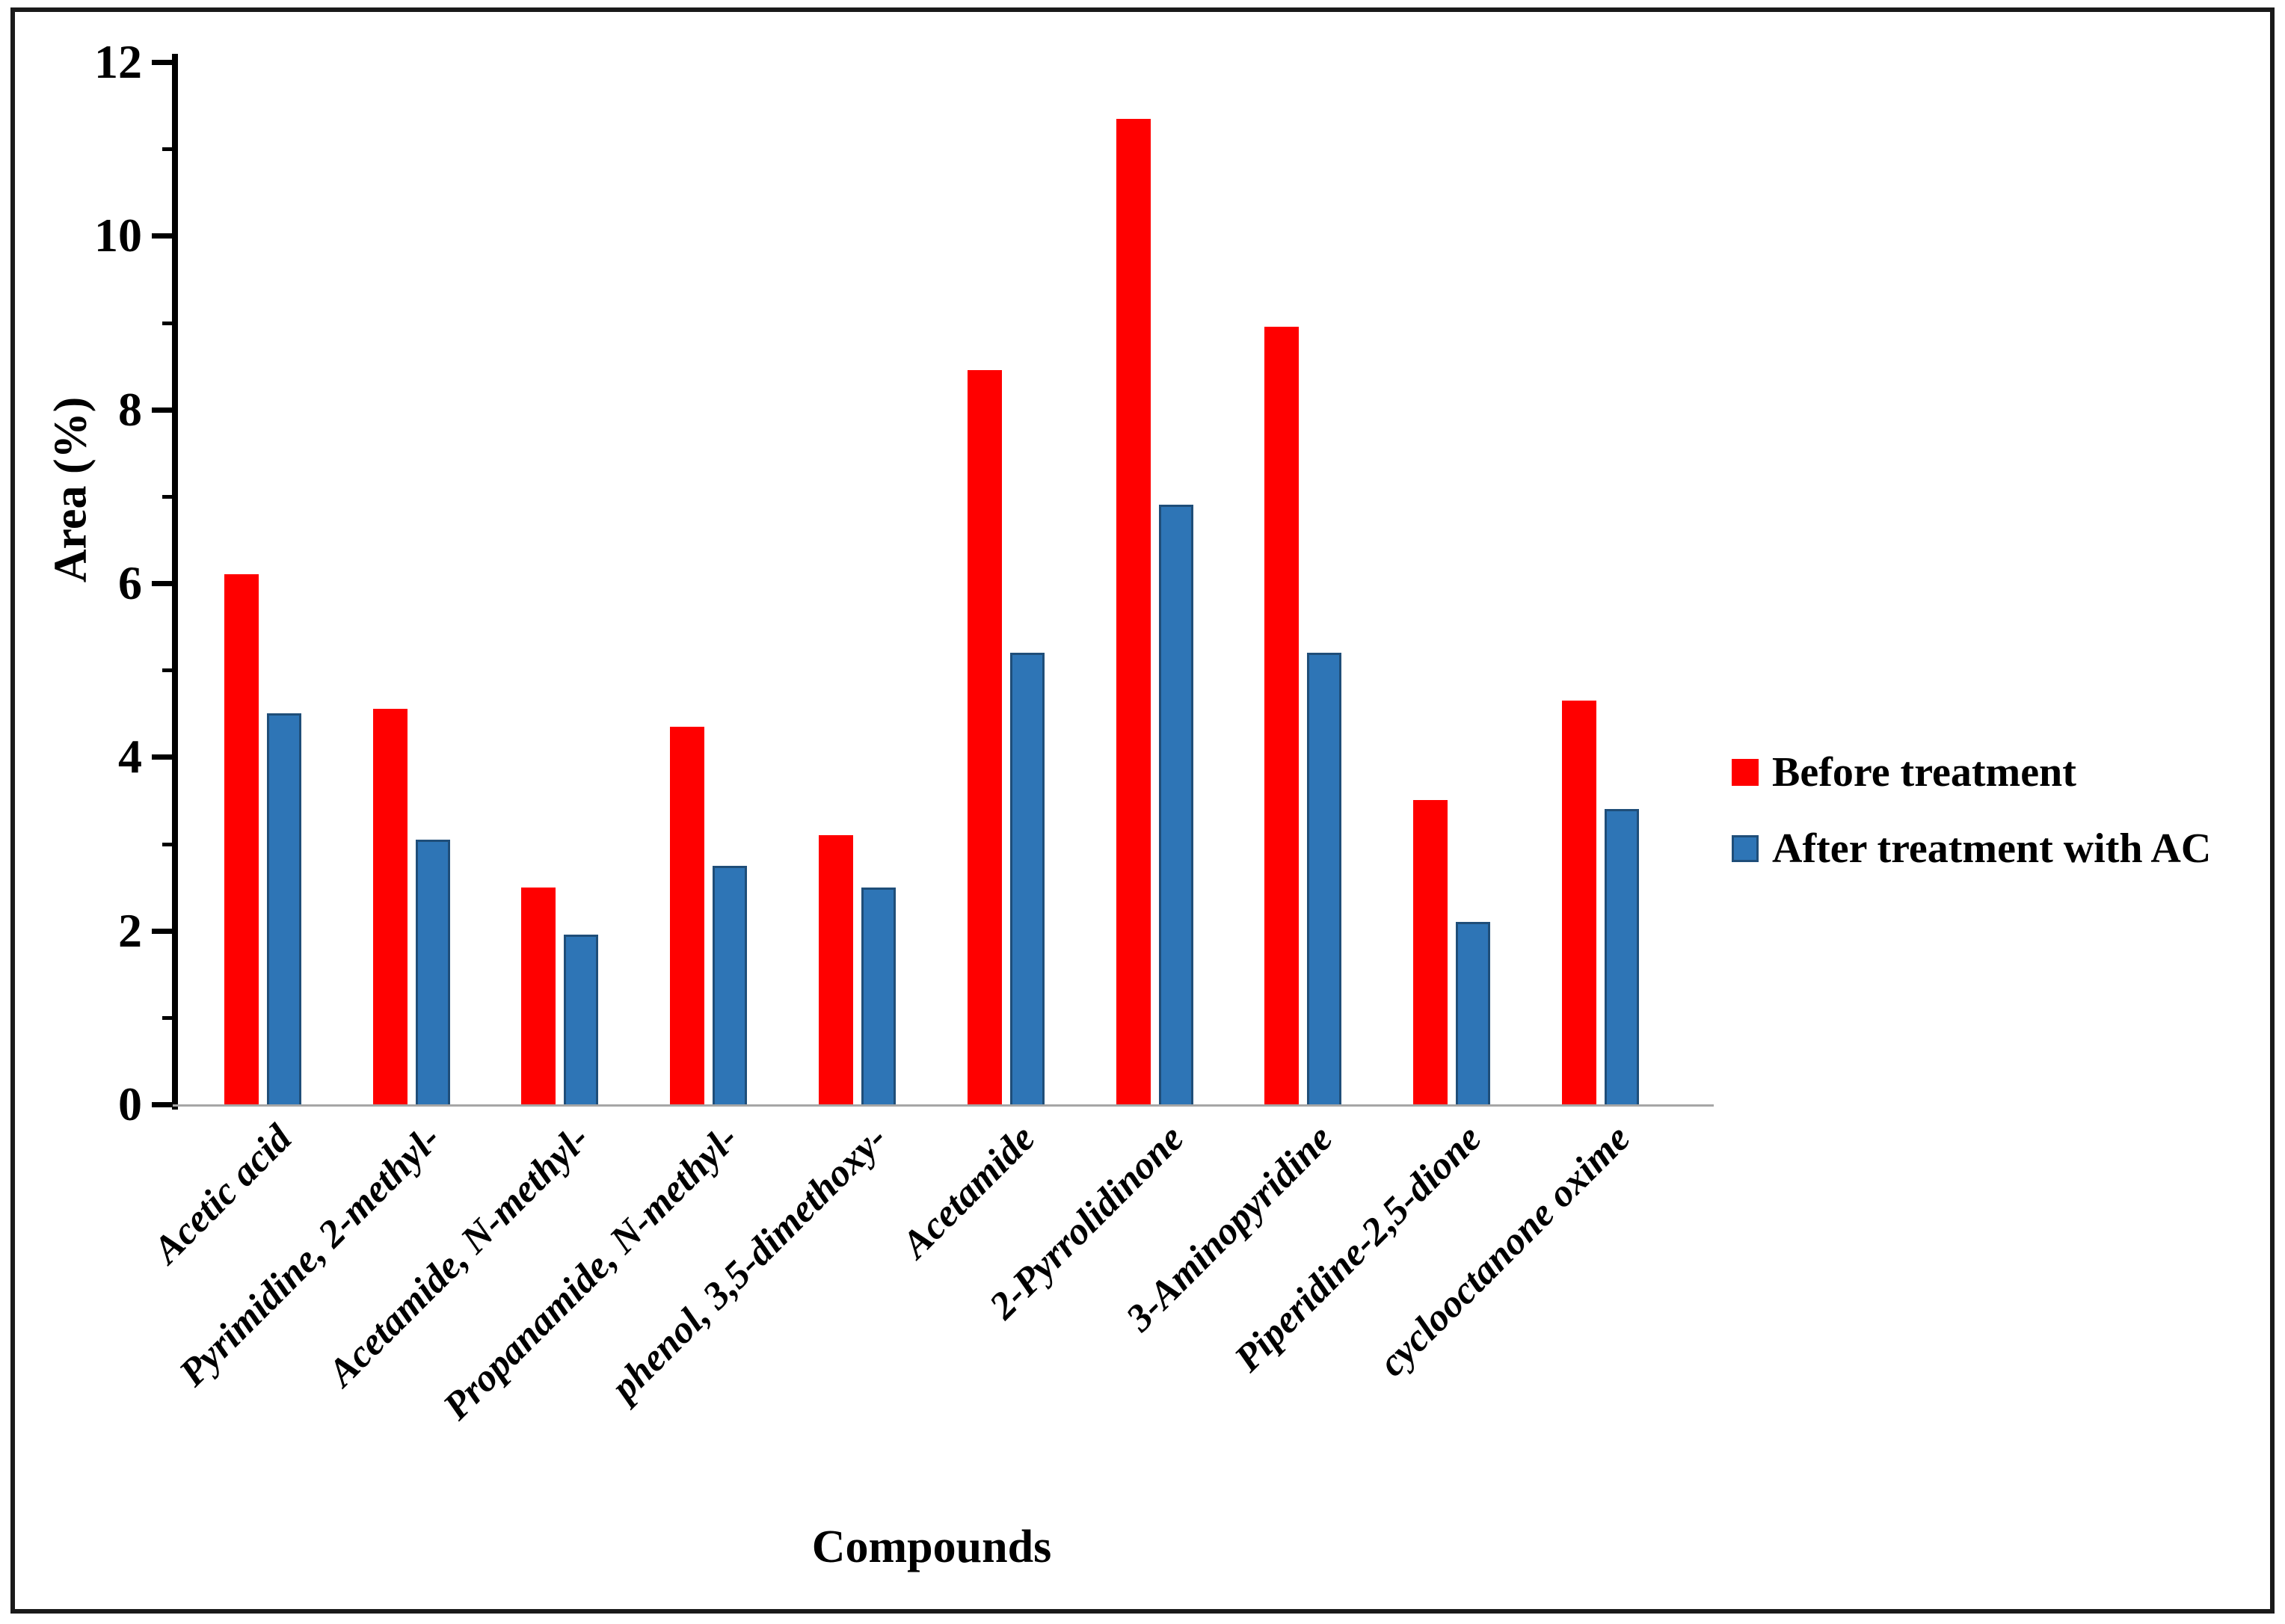 This screenshot has width=2285, height=1624. What do you see at coordinates (1971, 849) in the screenshot?
I see `legend-item: After treatment with AC` at bounding box center [1971, 849].